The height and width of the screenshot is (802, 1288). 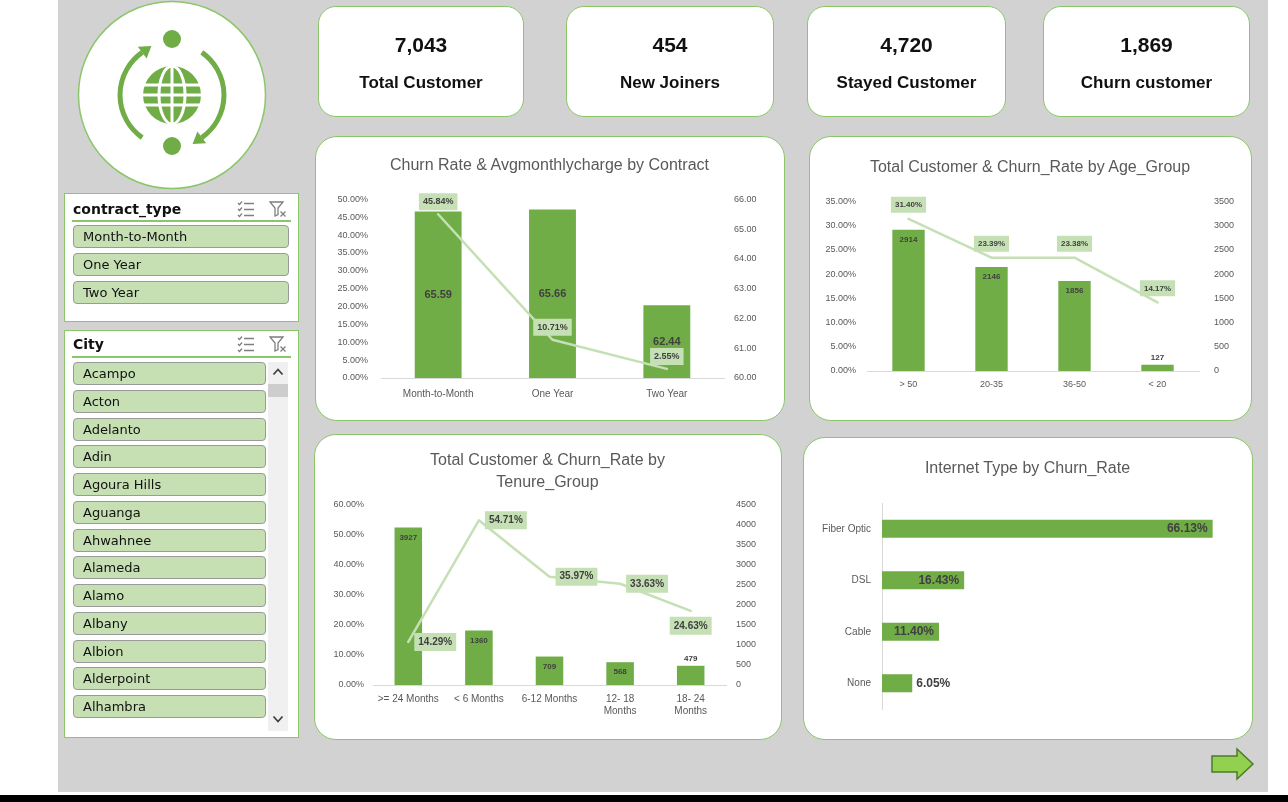 What do you see at coordinates (88, 344) in the screenshot?
I see `text: City` at bounding box center [88, 344].